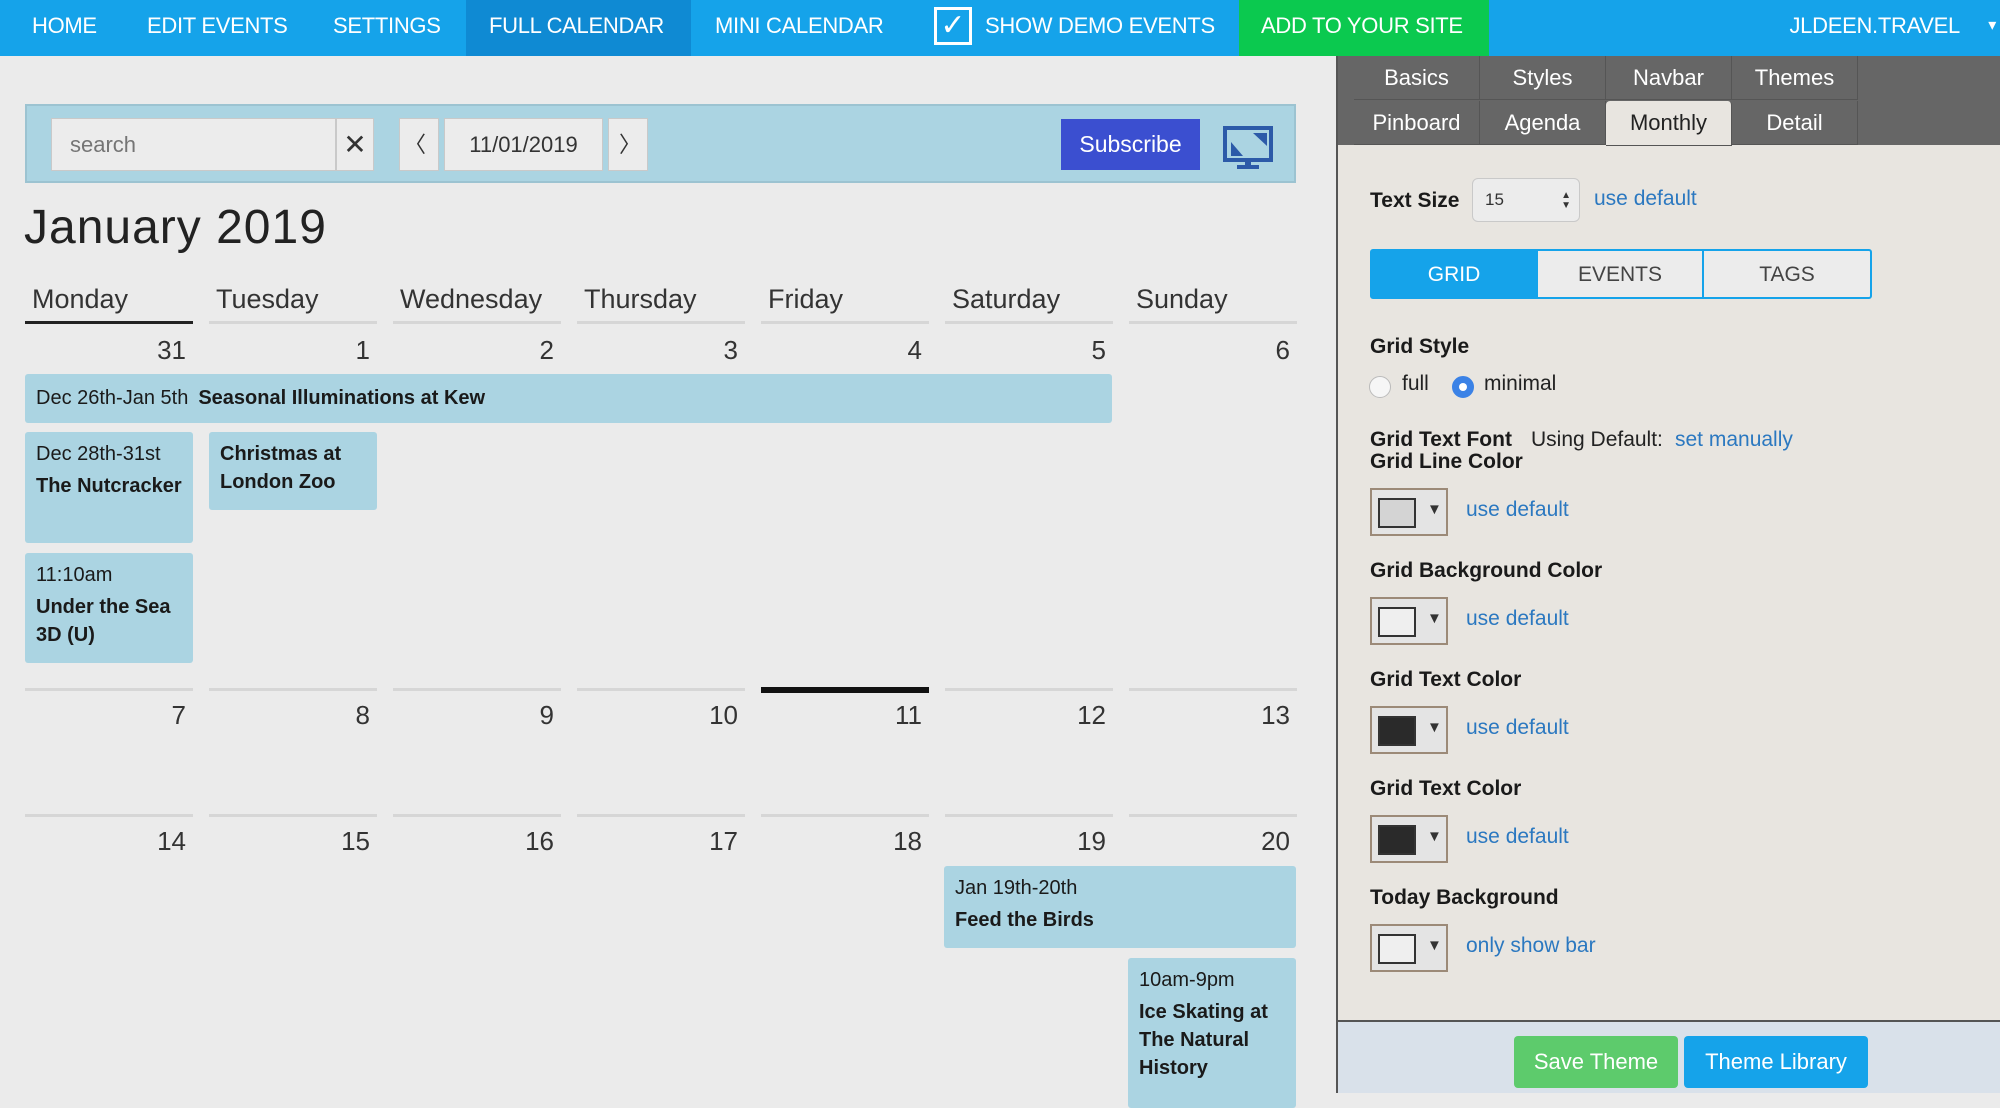 This screenshot has height=1108, width=2000. I want to click on nav-home: HOME, so click(64, 25).